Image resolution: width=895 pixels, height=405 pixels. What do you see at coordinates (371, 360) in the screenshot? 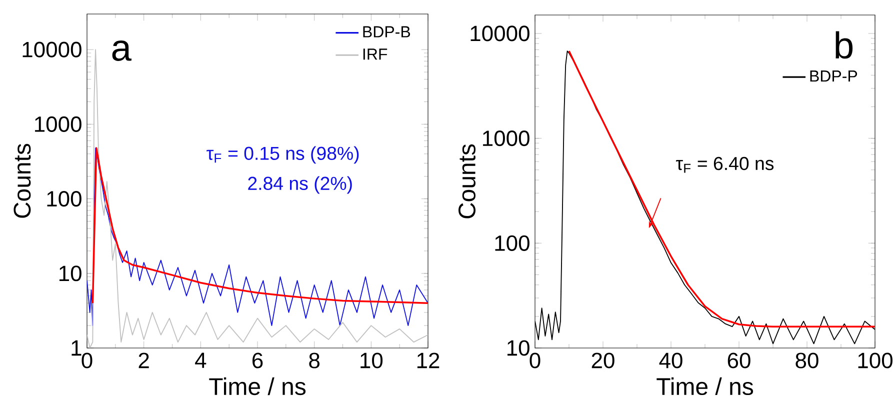
I see `x-tick-label: 10` at bounding box center [371, 360].